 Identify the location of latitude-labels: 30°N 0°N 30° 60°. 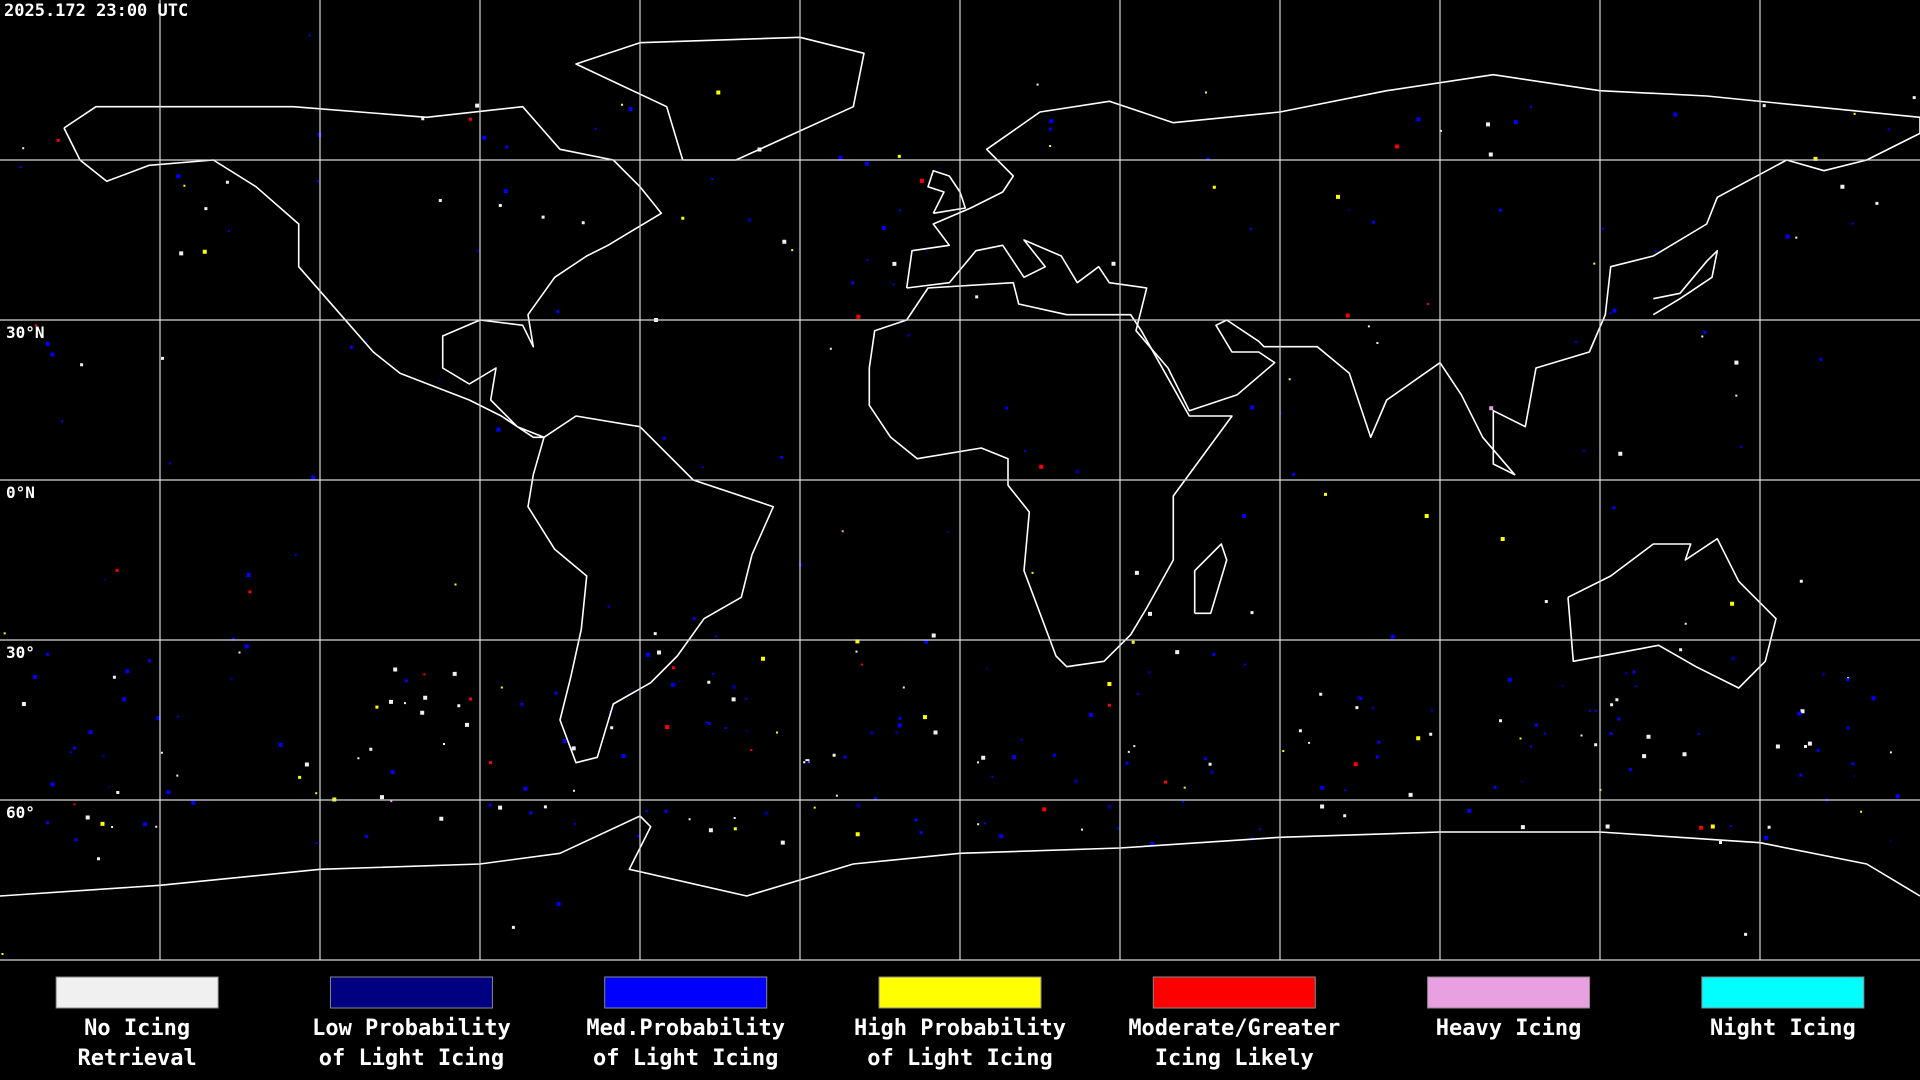
(25, 572).